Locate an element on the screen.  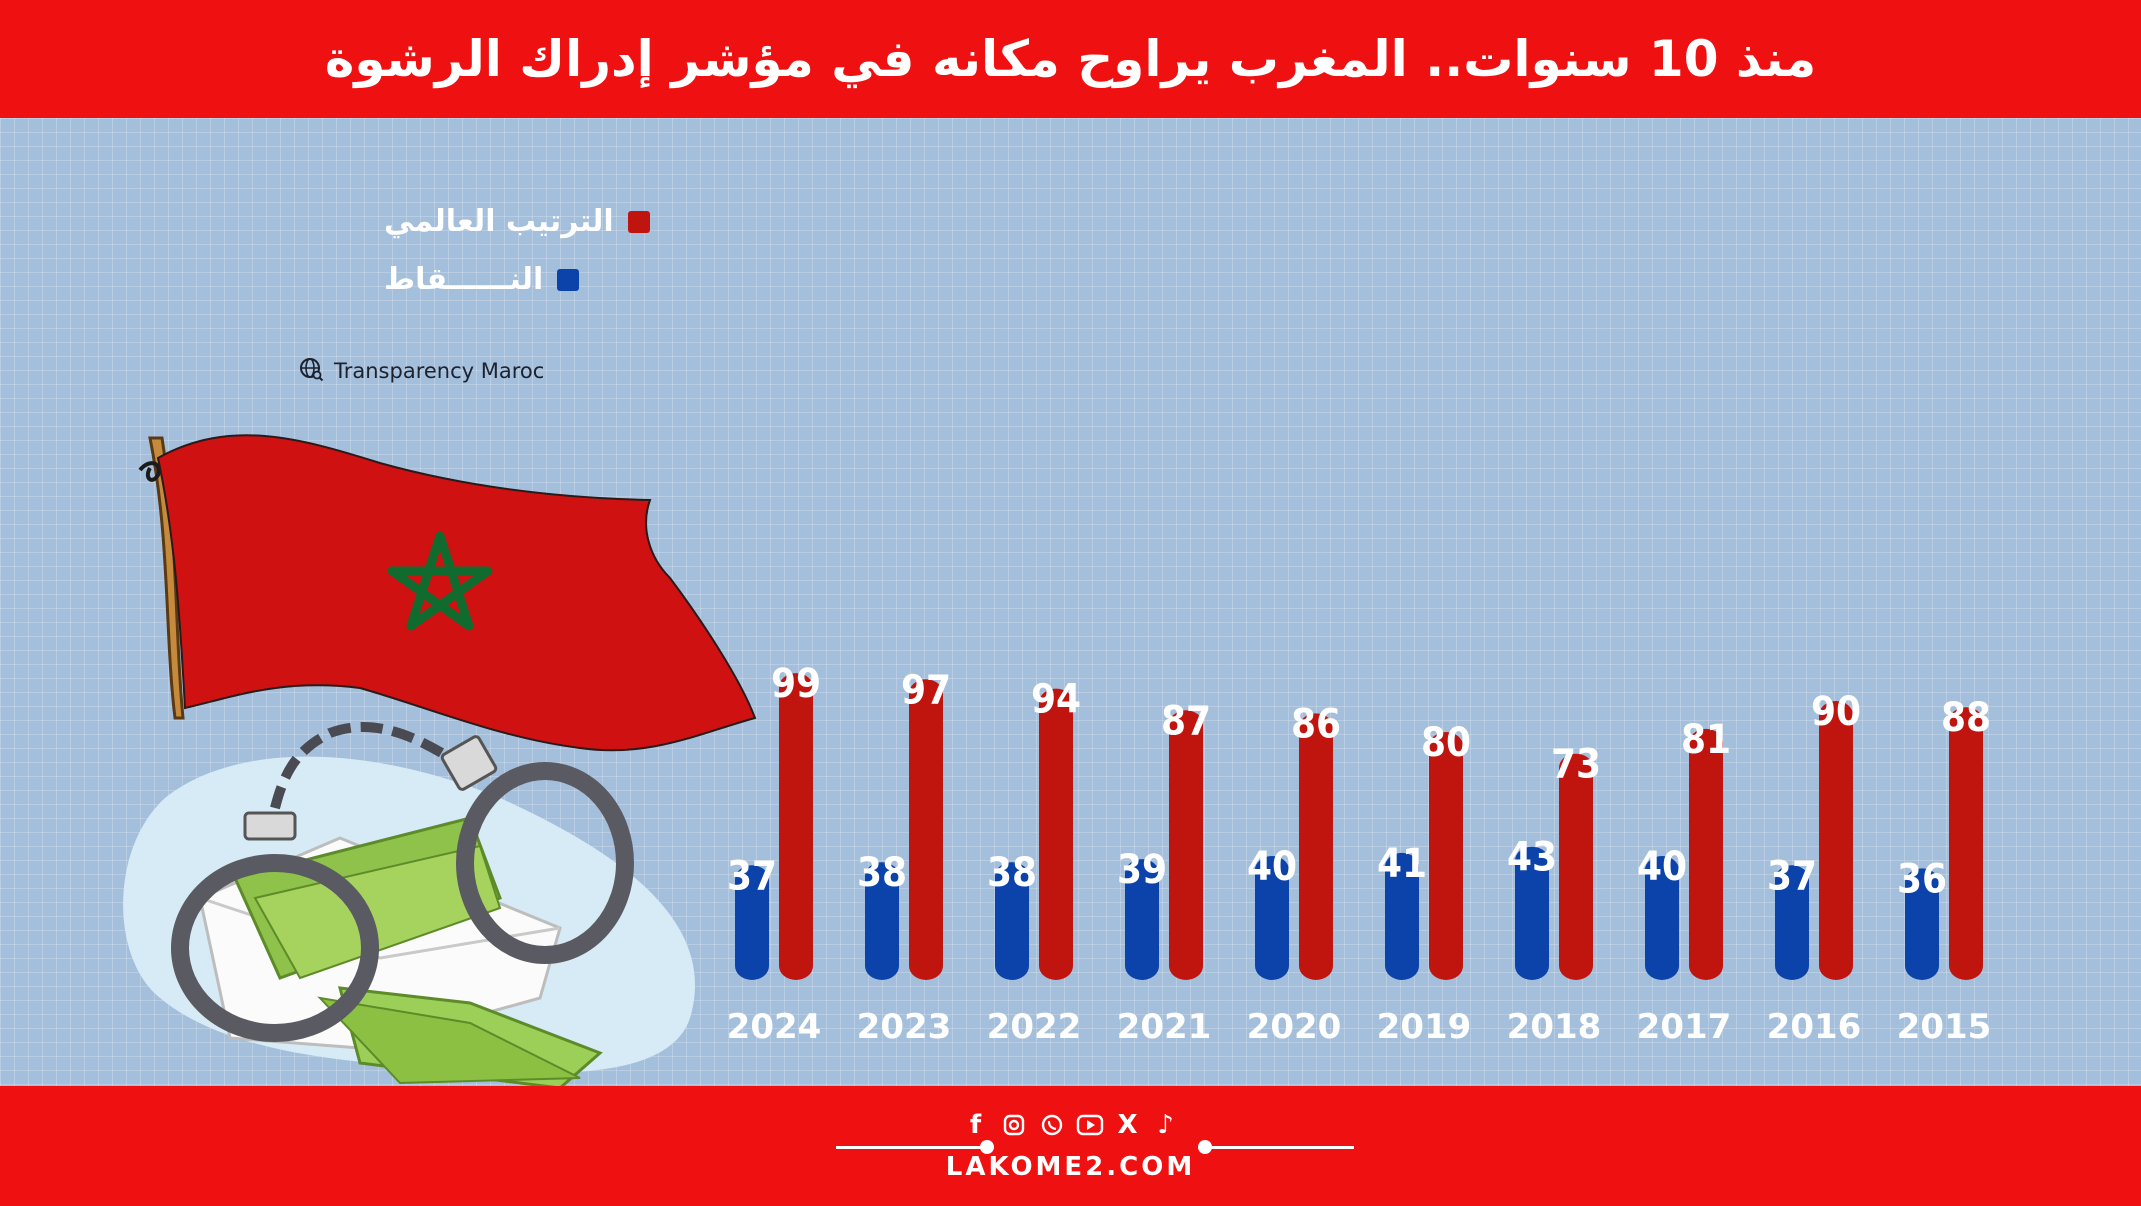
money-illustration is located at coordinates (409, 904).